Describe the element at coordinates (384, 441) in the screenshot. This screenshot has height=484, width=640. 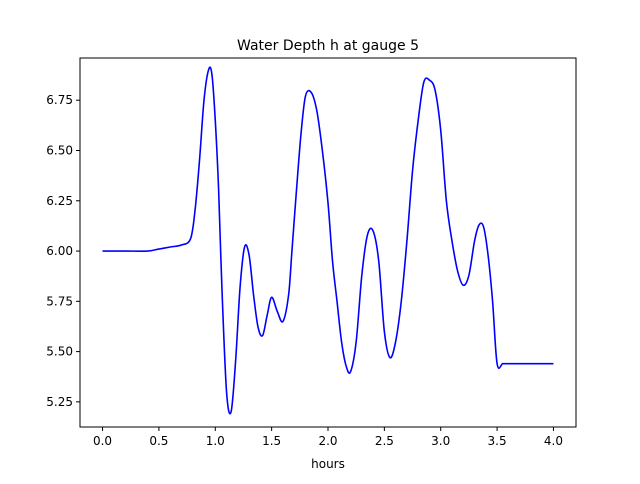
I see `x-tick-label: 2.5` at that location.